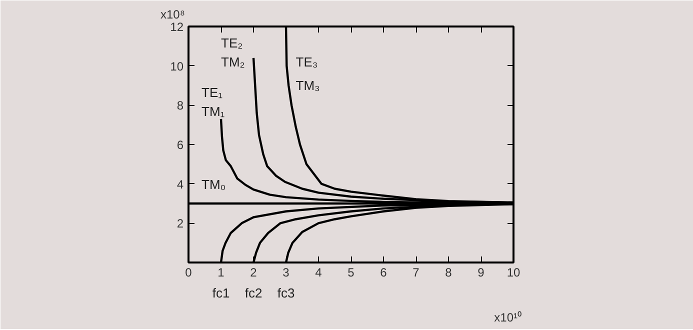 The height and width of the screenshot is (330, 693). Describe the element at coordinates (233, 62) in the screenshot. I see `annotation: TM₂` at that location.